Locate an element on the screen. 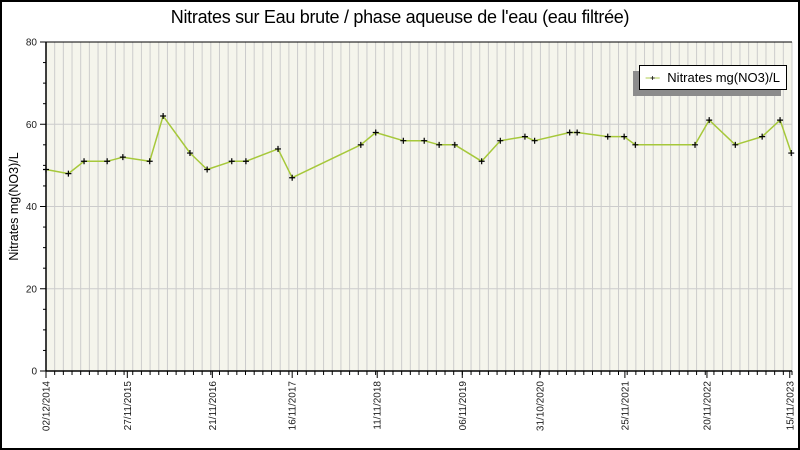 The image size is (800, 450). x-tick-label: 02/12/2014 is located at coordinates (47, 406).